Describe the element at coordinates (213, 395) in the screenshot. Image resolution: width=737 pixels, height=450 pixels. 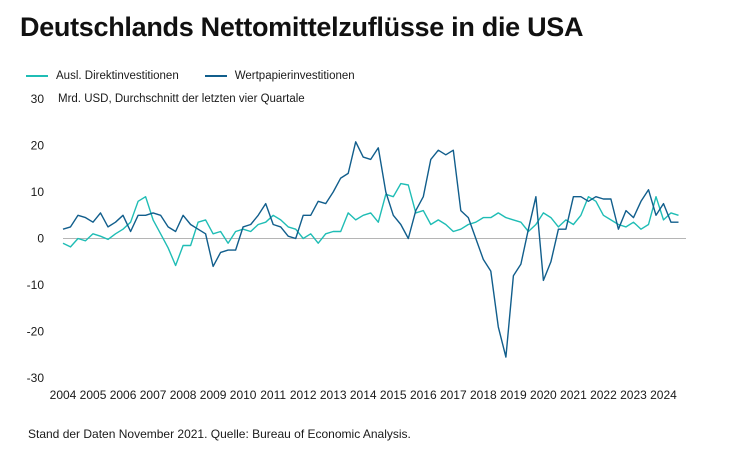
I see `x-tick-label: 2009` at that location.